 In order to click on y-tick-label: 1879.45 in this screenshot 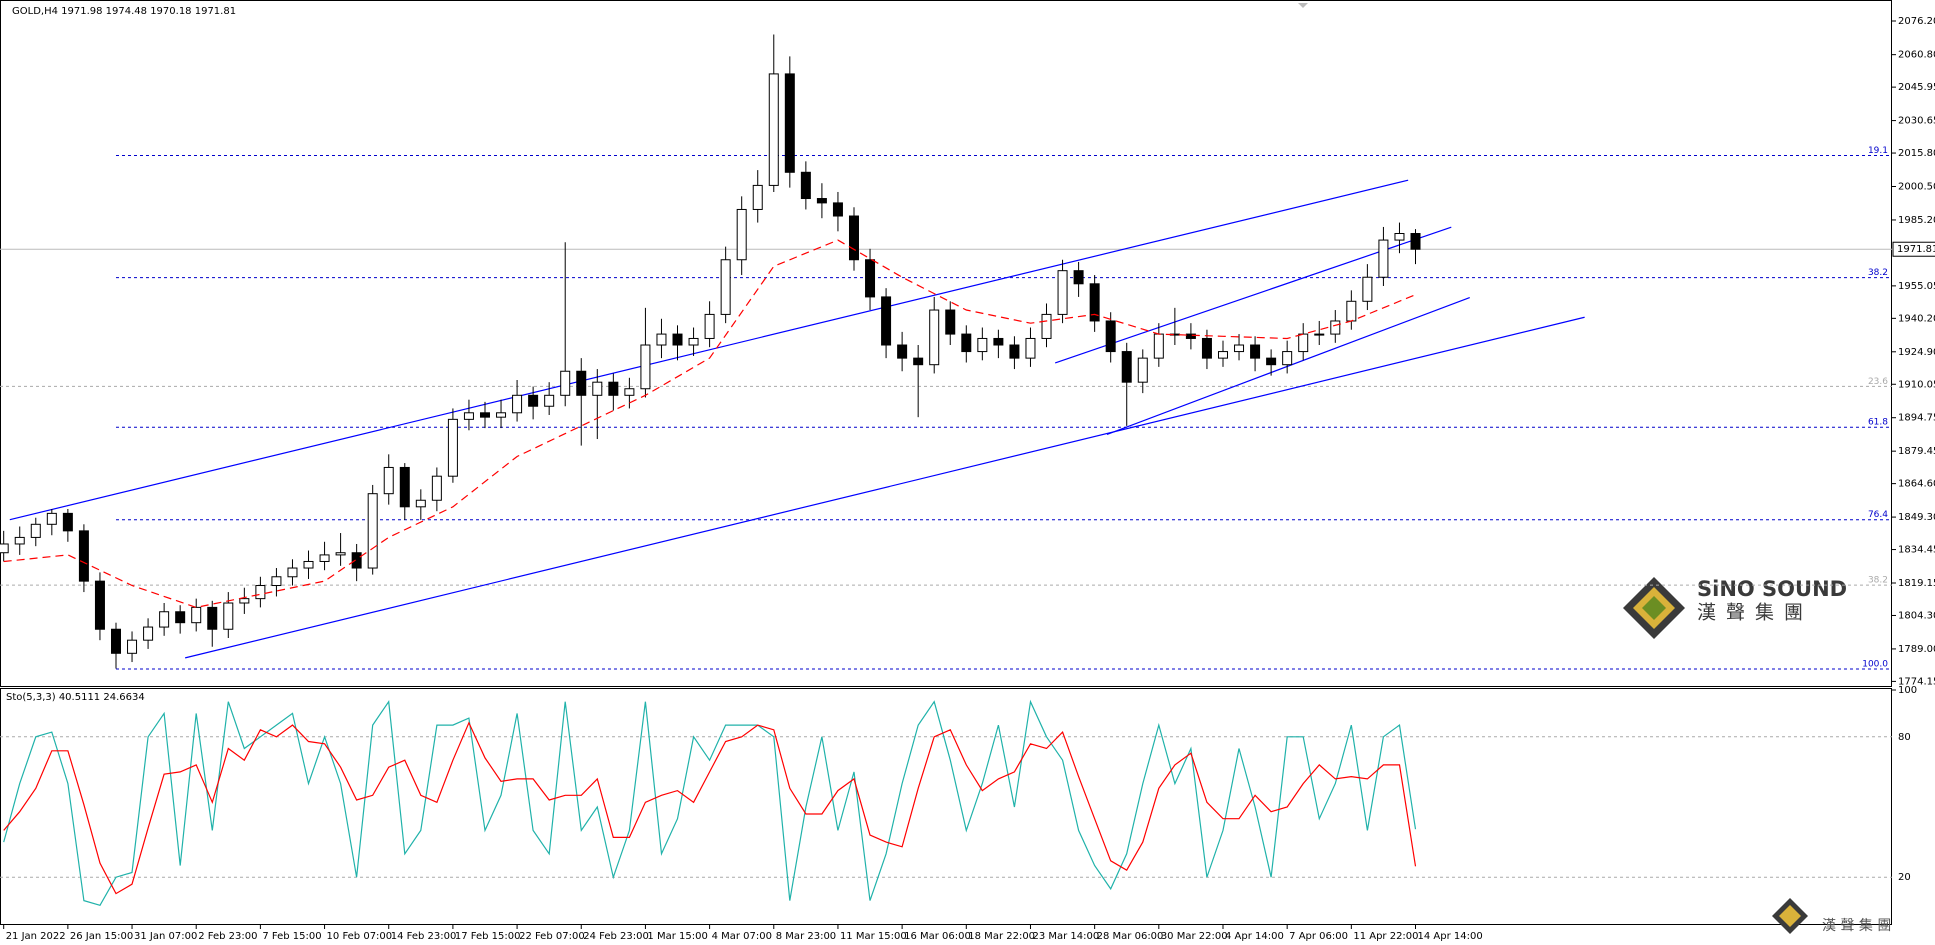, I will do `click(1916, 451)`.